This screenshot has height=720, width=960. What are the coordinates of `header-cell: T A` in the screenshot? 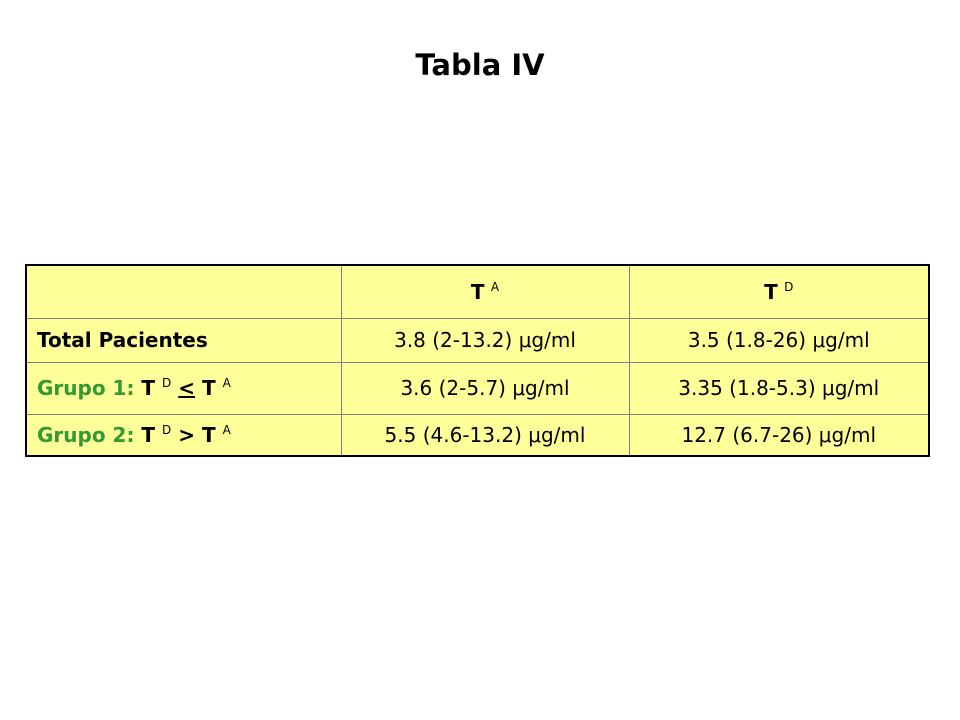 It's located at (485, 291).